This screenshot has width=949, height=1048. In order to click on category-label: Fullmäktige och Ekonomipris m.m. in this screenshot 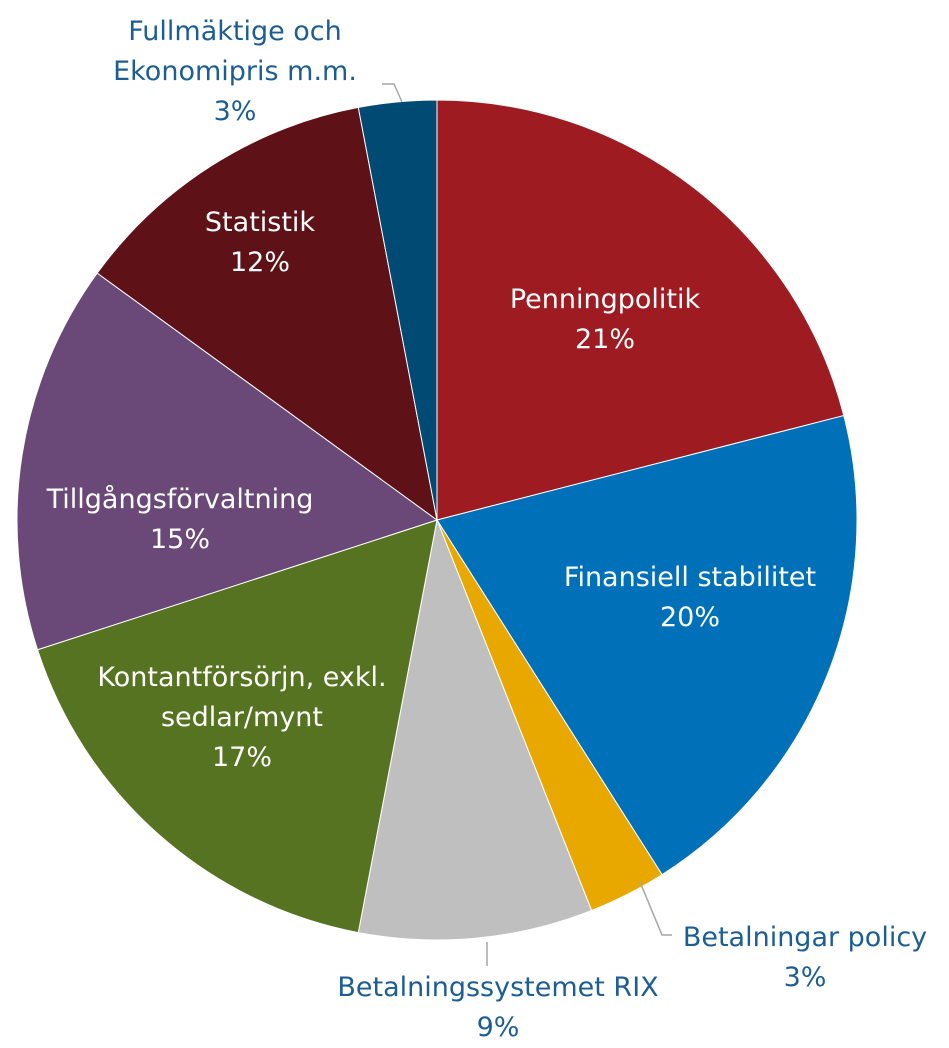, I will do `click(235, 51)`.